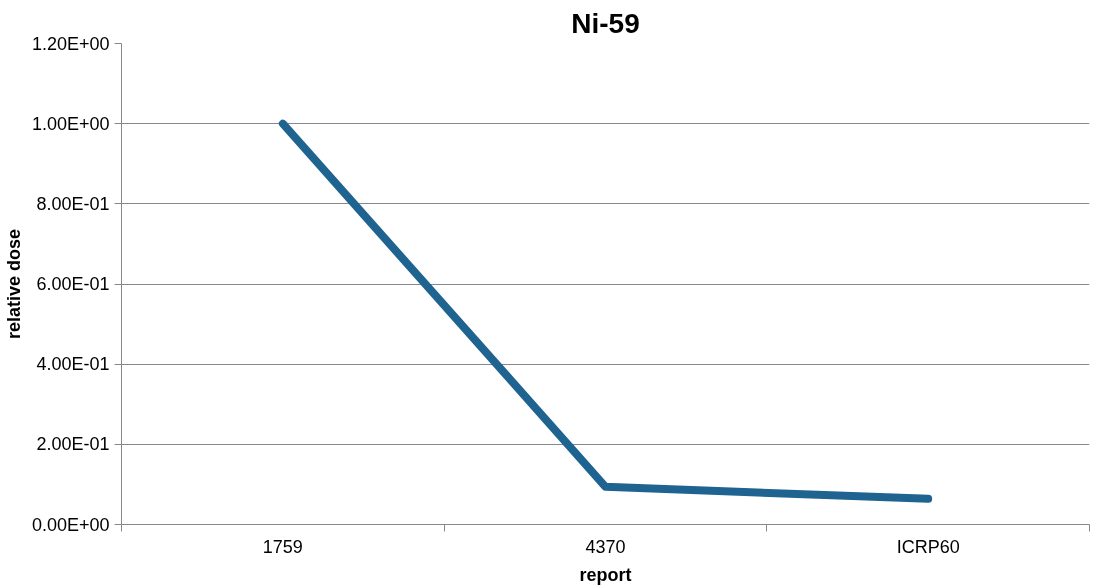 The width and height of the screenshot is (1099, 587). I want to click on x-tick-label: 4370, so click(605, 546).